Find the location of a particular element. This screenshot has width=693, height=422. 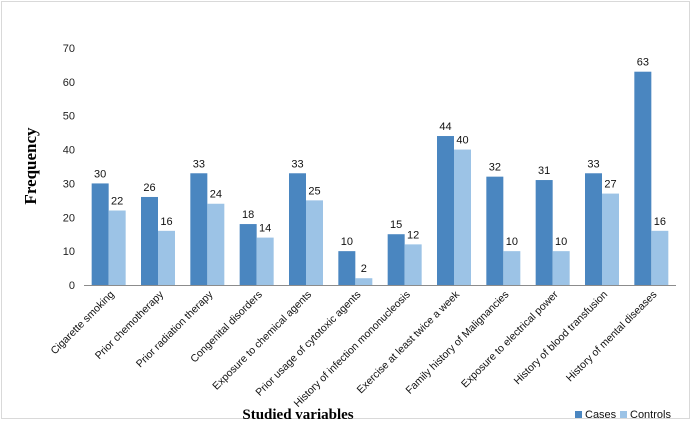

y-tick-label: 0 is located at coordinates (72, 286).